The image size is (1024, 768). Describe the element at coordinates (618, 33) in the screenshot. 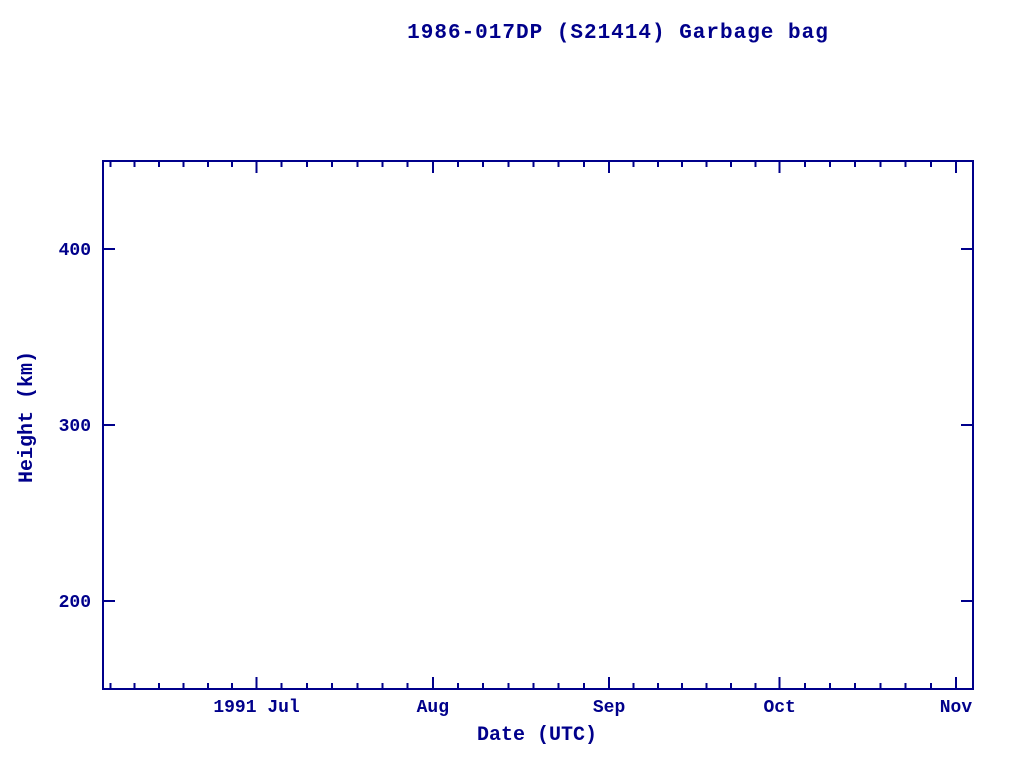

I see `chart-title: 1986-017DP (S21414) Garbage bag` at that location.